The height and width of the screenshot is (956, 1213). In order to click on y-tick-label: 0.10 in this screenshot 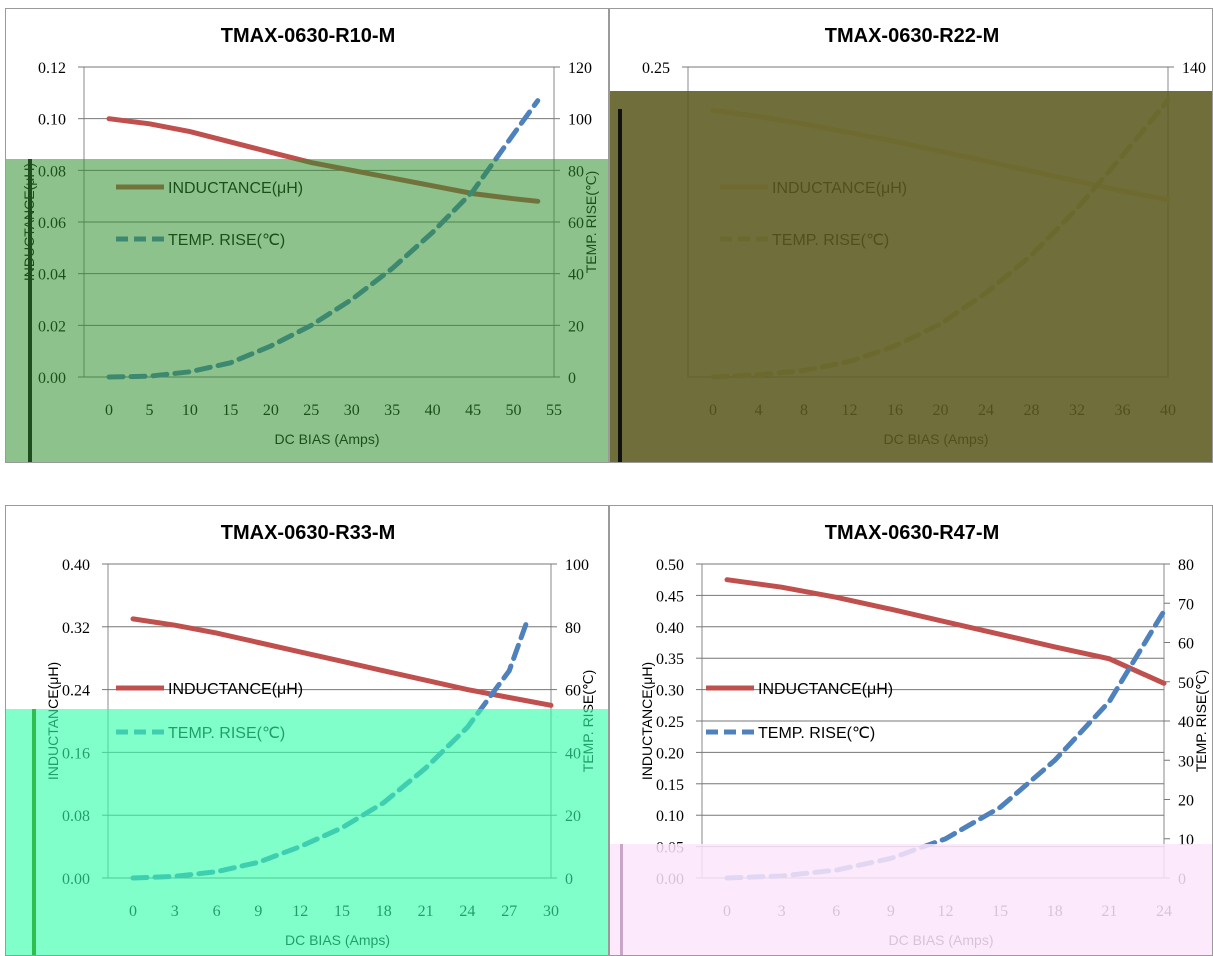, I will do `click(670, 816)`.